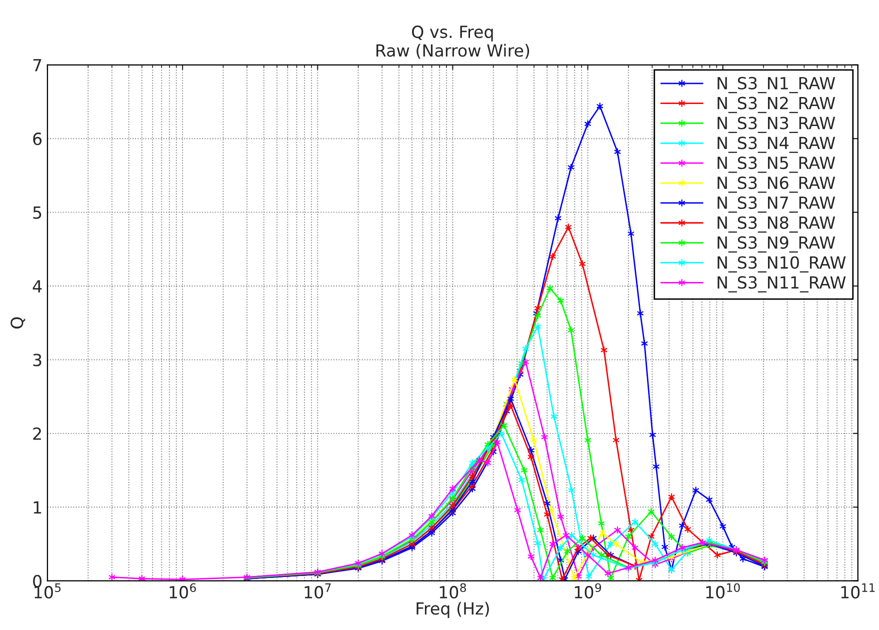  Describe the element at coordinates (38, 507) in the screenshot. I see `y-tick-label: 1` at that location.